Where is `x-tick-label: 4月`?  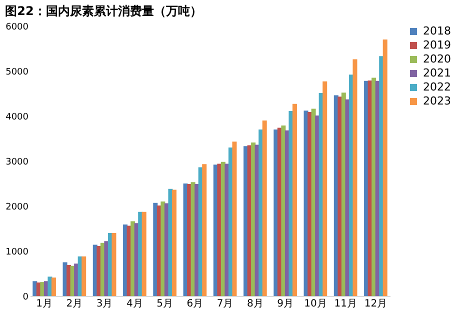
x-tick-label: 4月 is located at coordinates (134, 304).